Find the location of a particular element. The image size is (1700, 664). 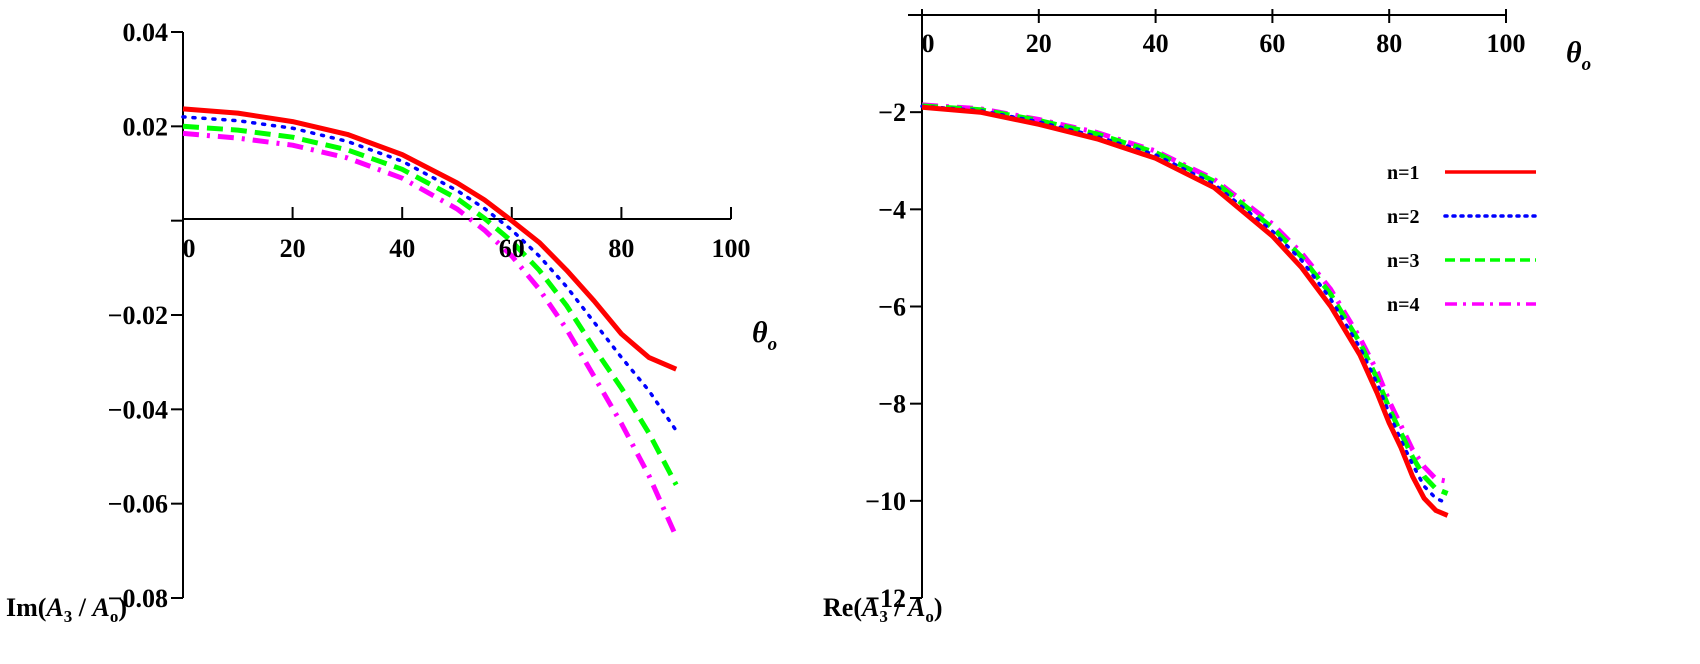

legend-label: n=2 is located at coordinates (1403, 217).